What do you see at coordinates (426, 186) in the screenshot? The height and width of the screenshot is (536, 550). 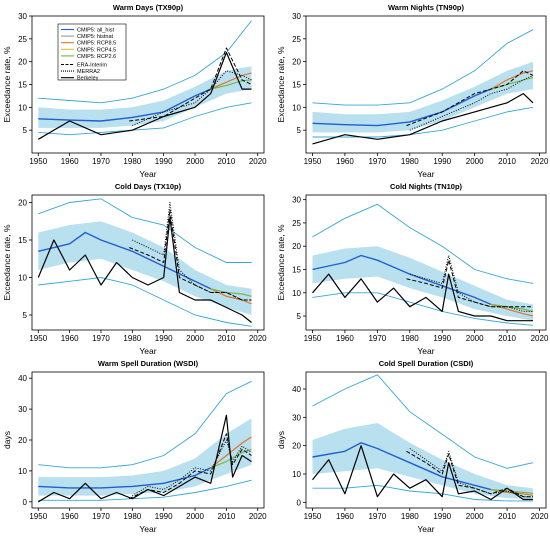 I see `chart-title: Cold Nights (TN10p)` at bounding box center [426, 186].